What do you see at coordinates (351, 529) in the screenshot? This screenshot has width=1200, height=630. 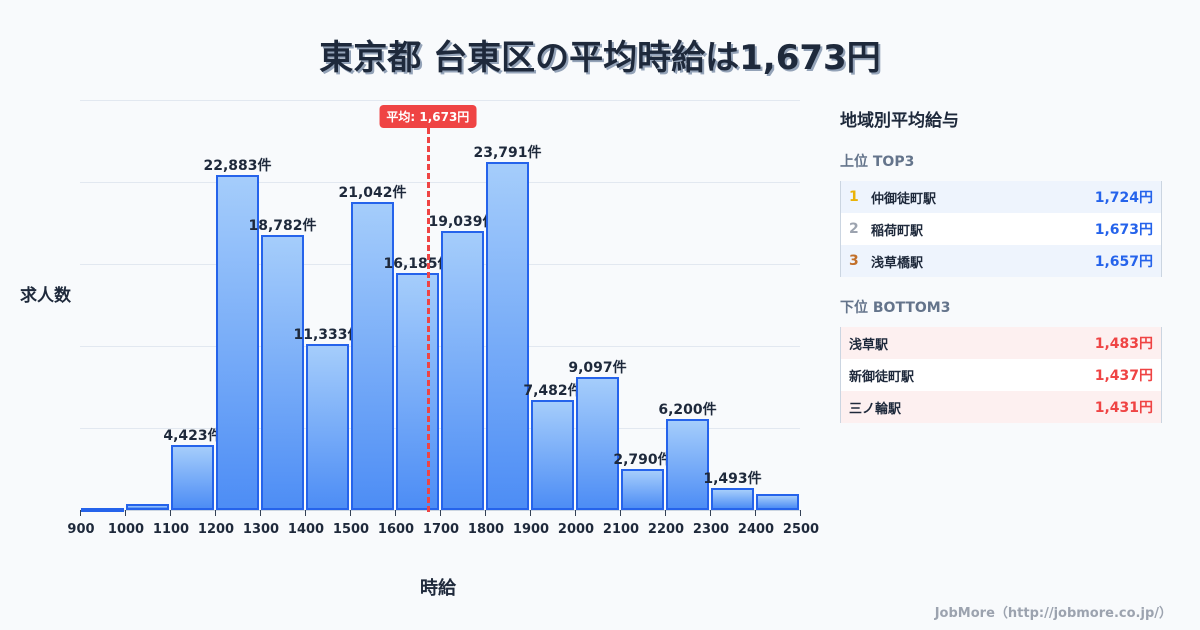 I see `x-tick-label: 1500` at bounding box center [351, 529].